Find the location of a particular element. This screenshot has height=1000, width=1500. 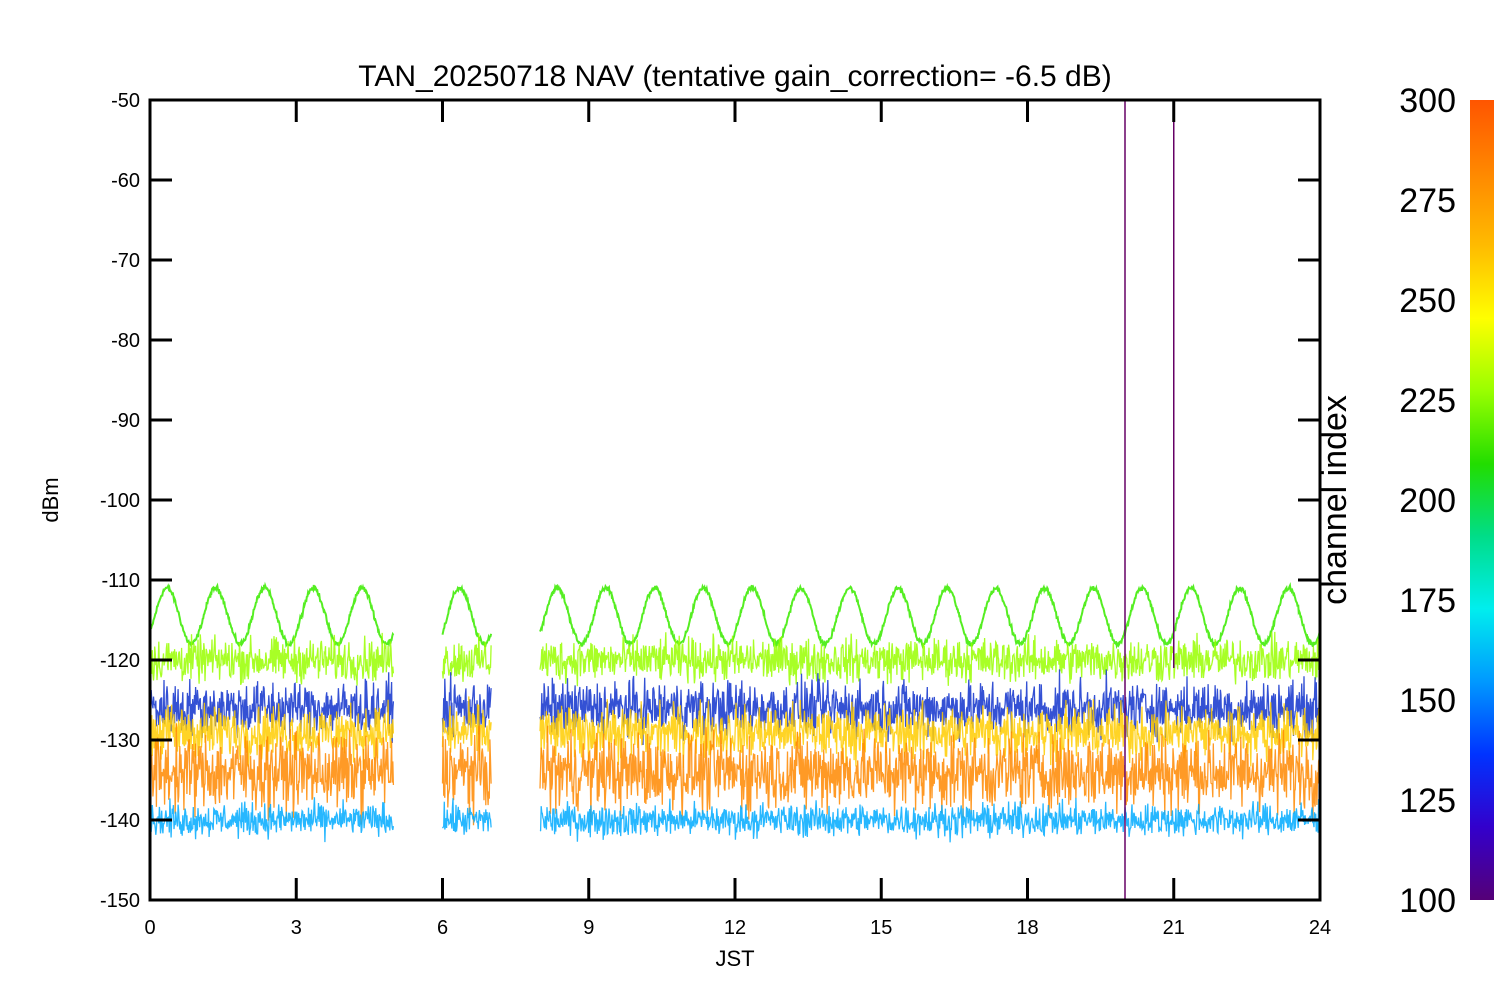

x-tick-label: 24 is located at coordinates (1320, 928).